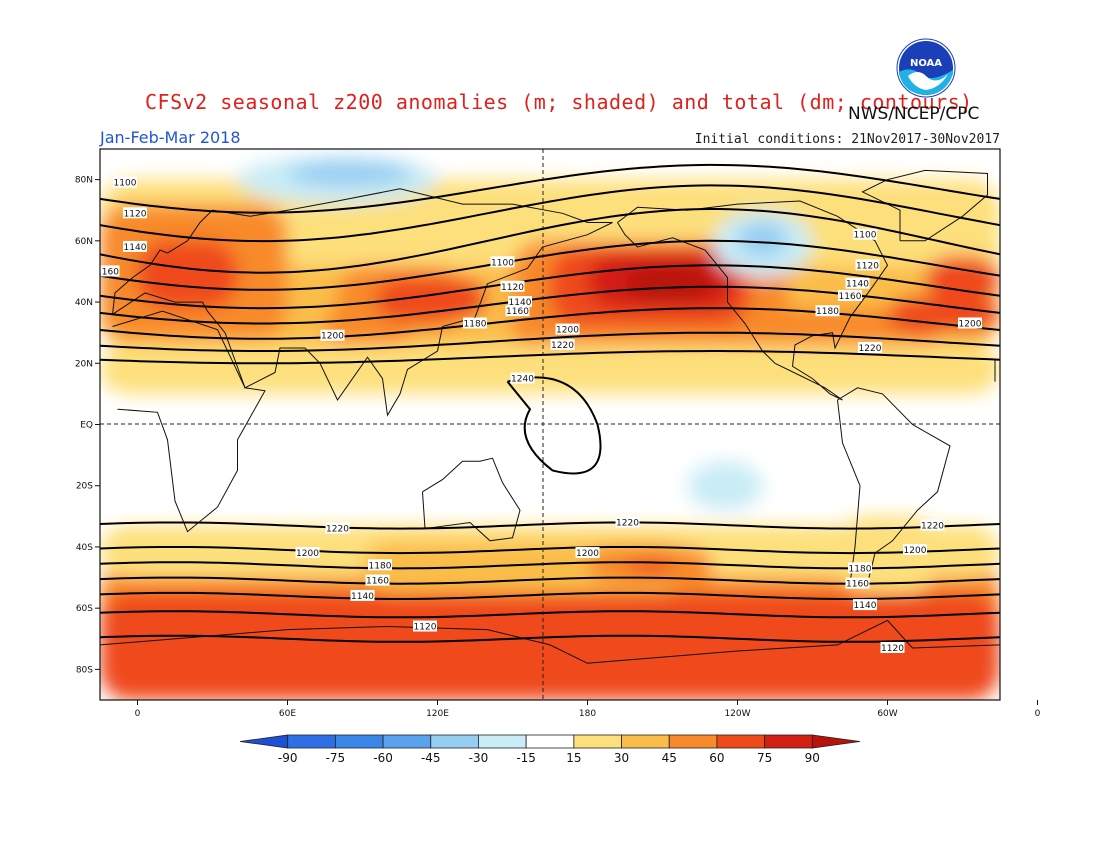 The height and width of the screenshot is (850, 1100). Describe the element at coordinates (84, 670) in the screenshot. I see `lat-label: 80S` at that location.